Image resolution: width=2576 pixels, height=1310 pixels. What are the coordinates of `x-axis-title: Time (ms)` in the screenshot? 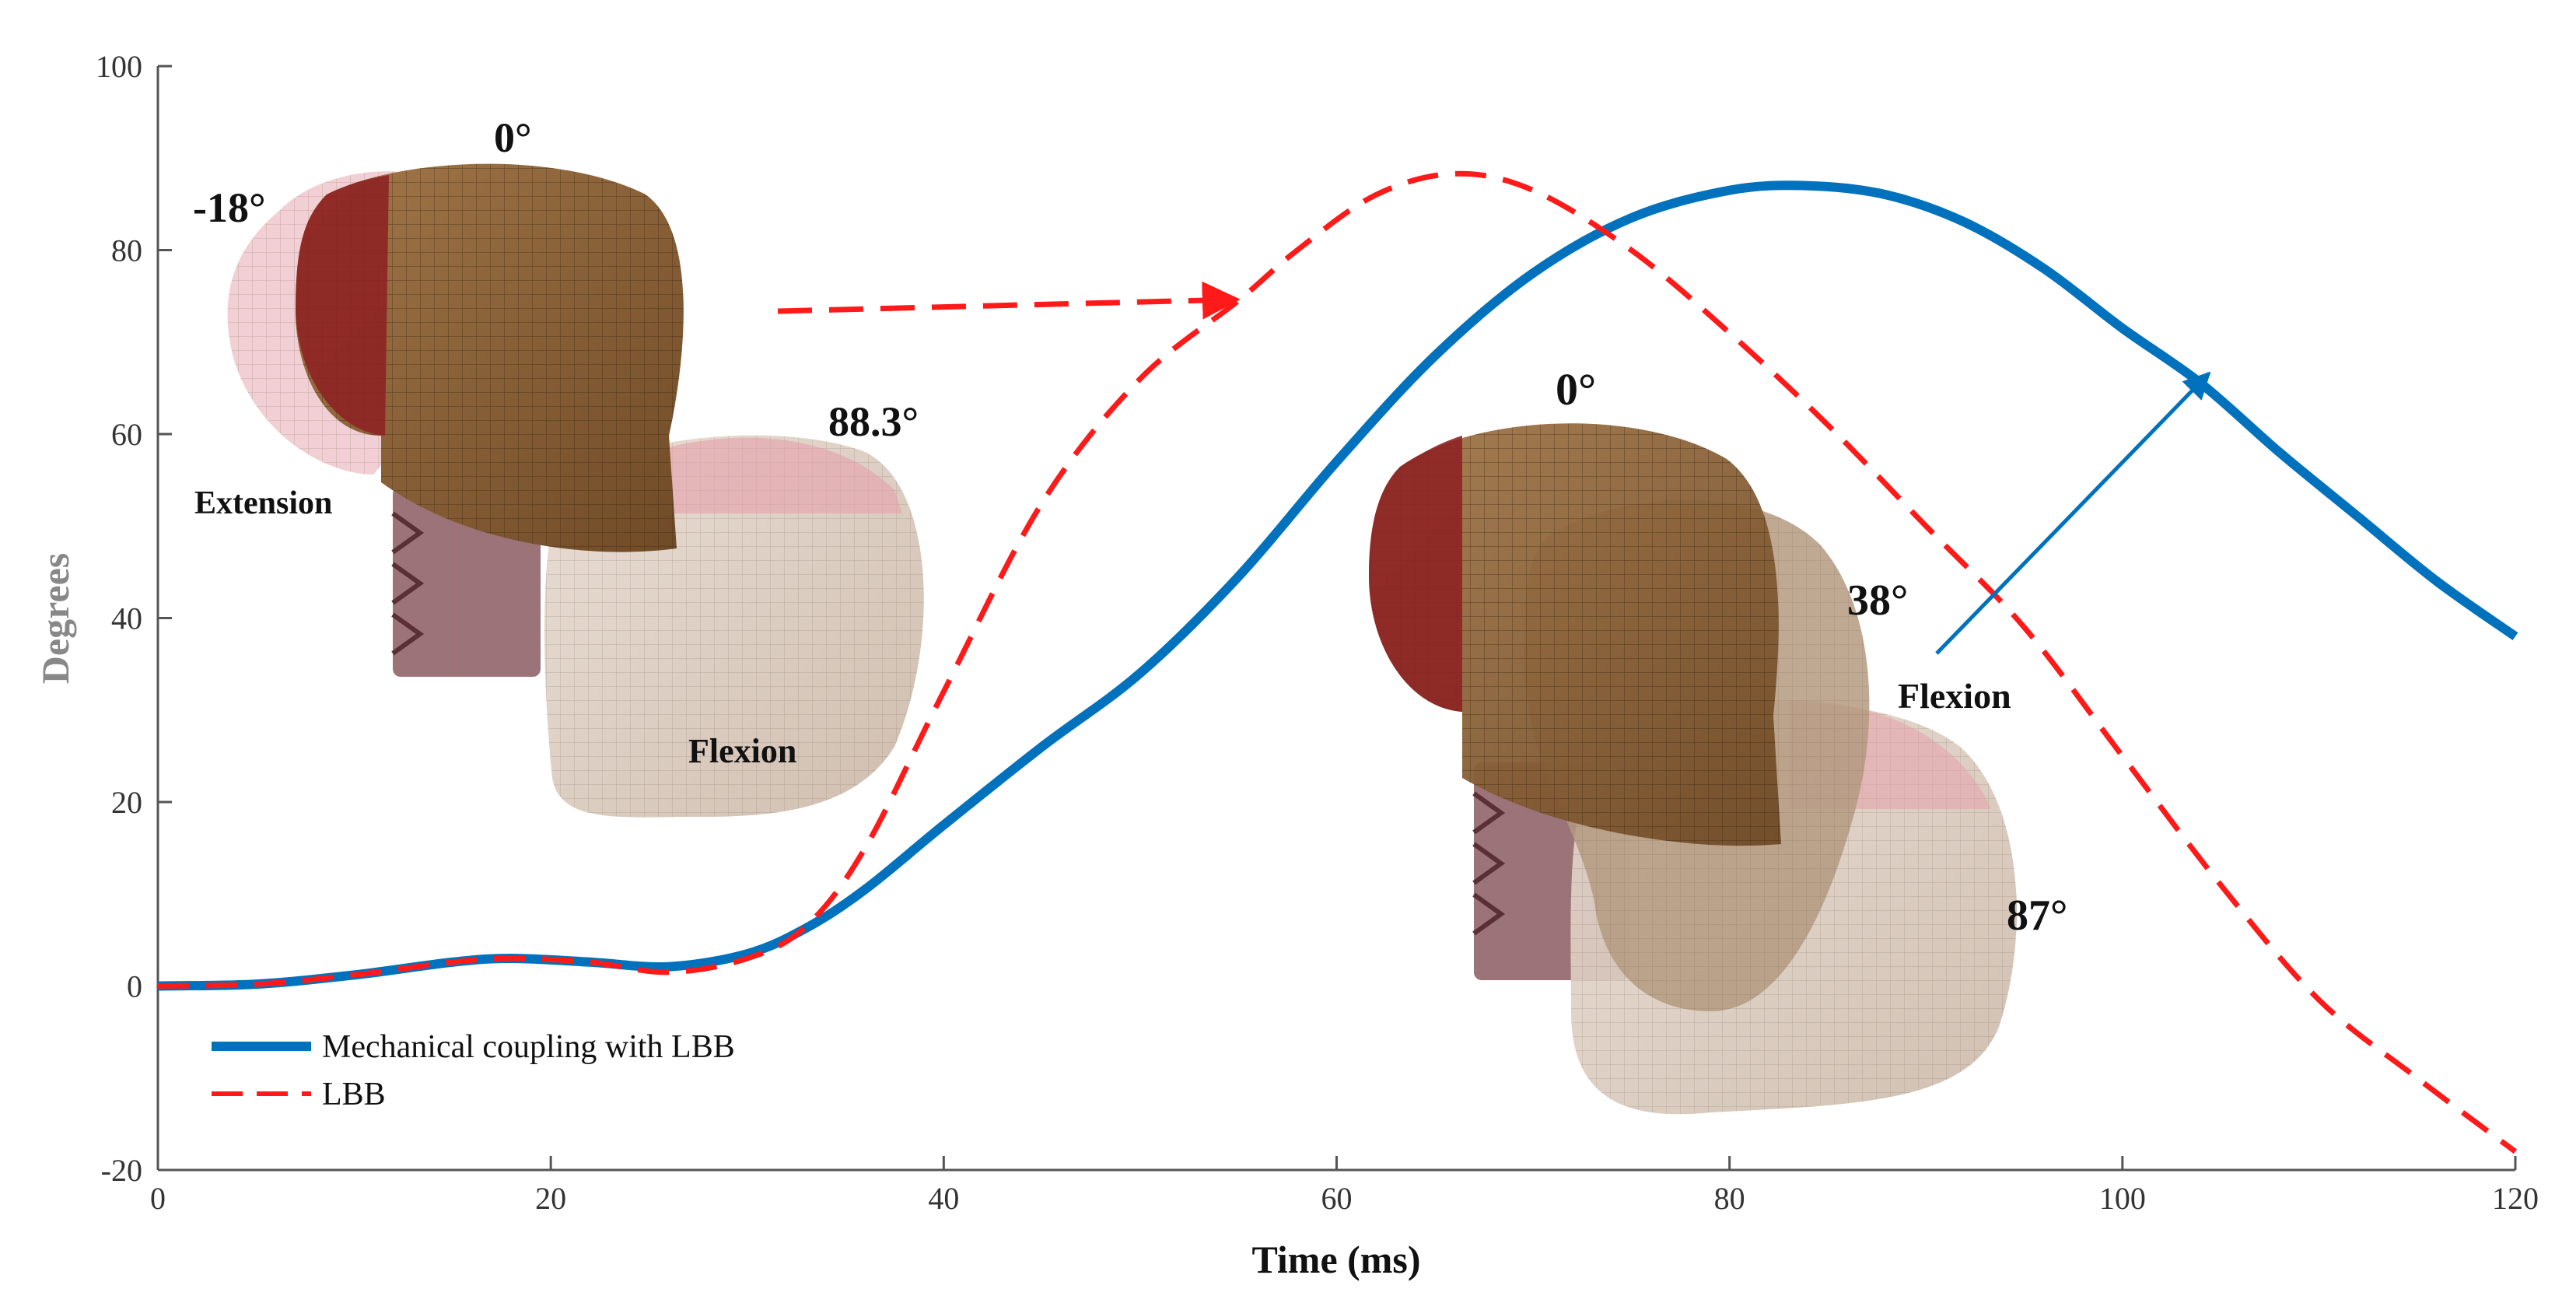 It's located at (1335, 1259).